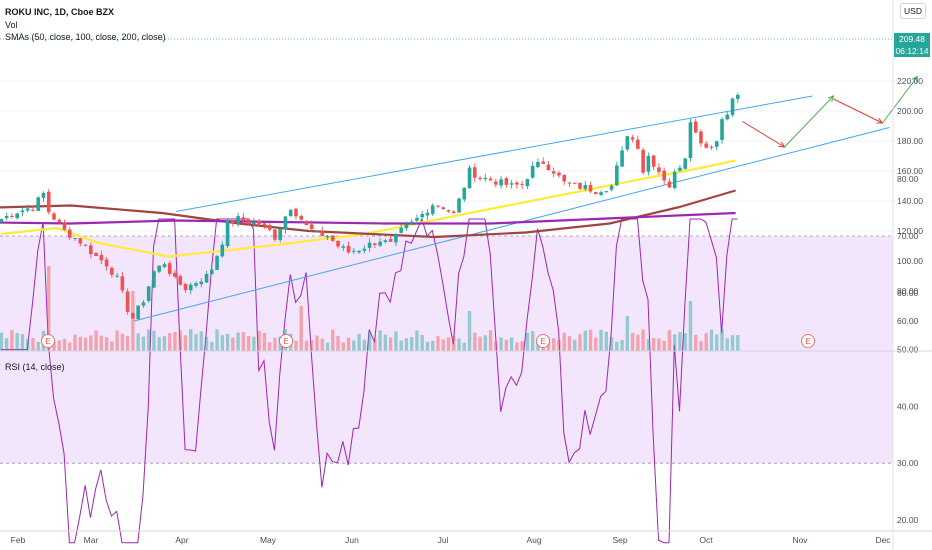 The width and height of the screenshot is (932, 550). I want to click on bar-countdown-value: 06:12:14, so click(912, 51).